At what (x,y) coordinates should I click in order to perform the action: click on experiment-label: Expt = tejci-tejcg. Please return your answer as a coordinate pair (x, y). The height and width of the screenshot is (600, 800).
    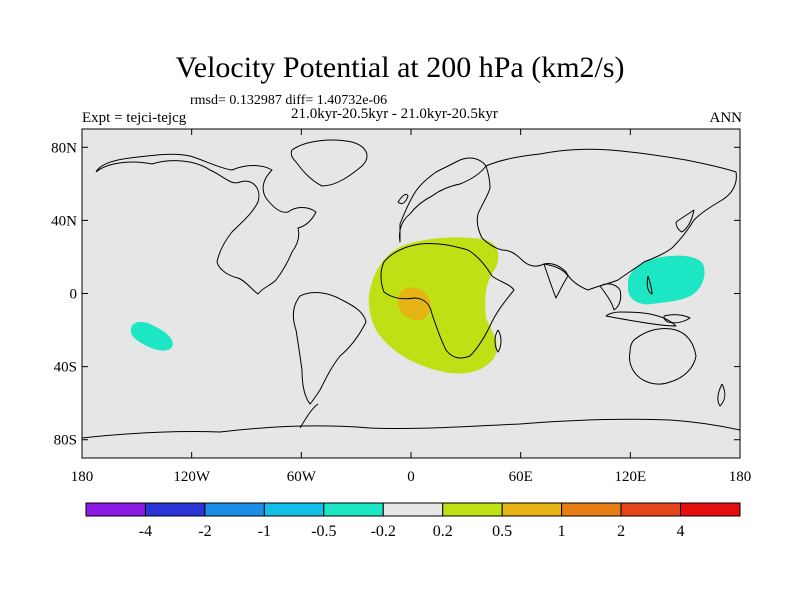
    Looking at the image, I should click on (134, 118).